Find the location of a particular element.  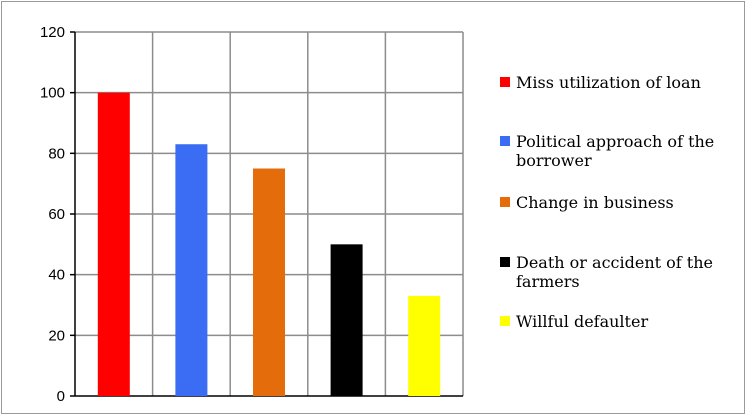

y-tick-label: 60 is located at coordinates (56, 214).